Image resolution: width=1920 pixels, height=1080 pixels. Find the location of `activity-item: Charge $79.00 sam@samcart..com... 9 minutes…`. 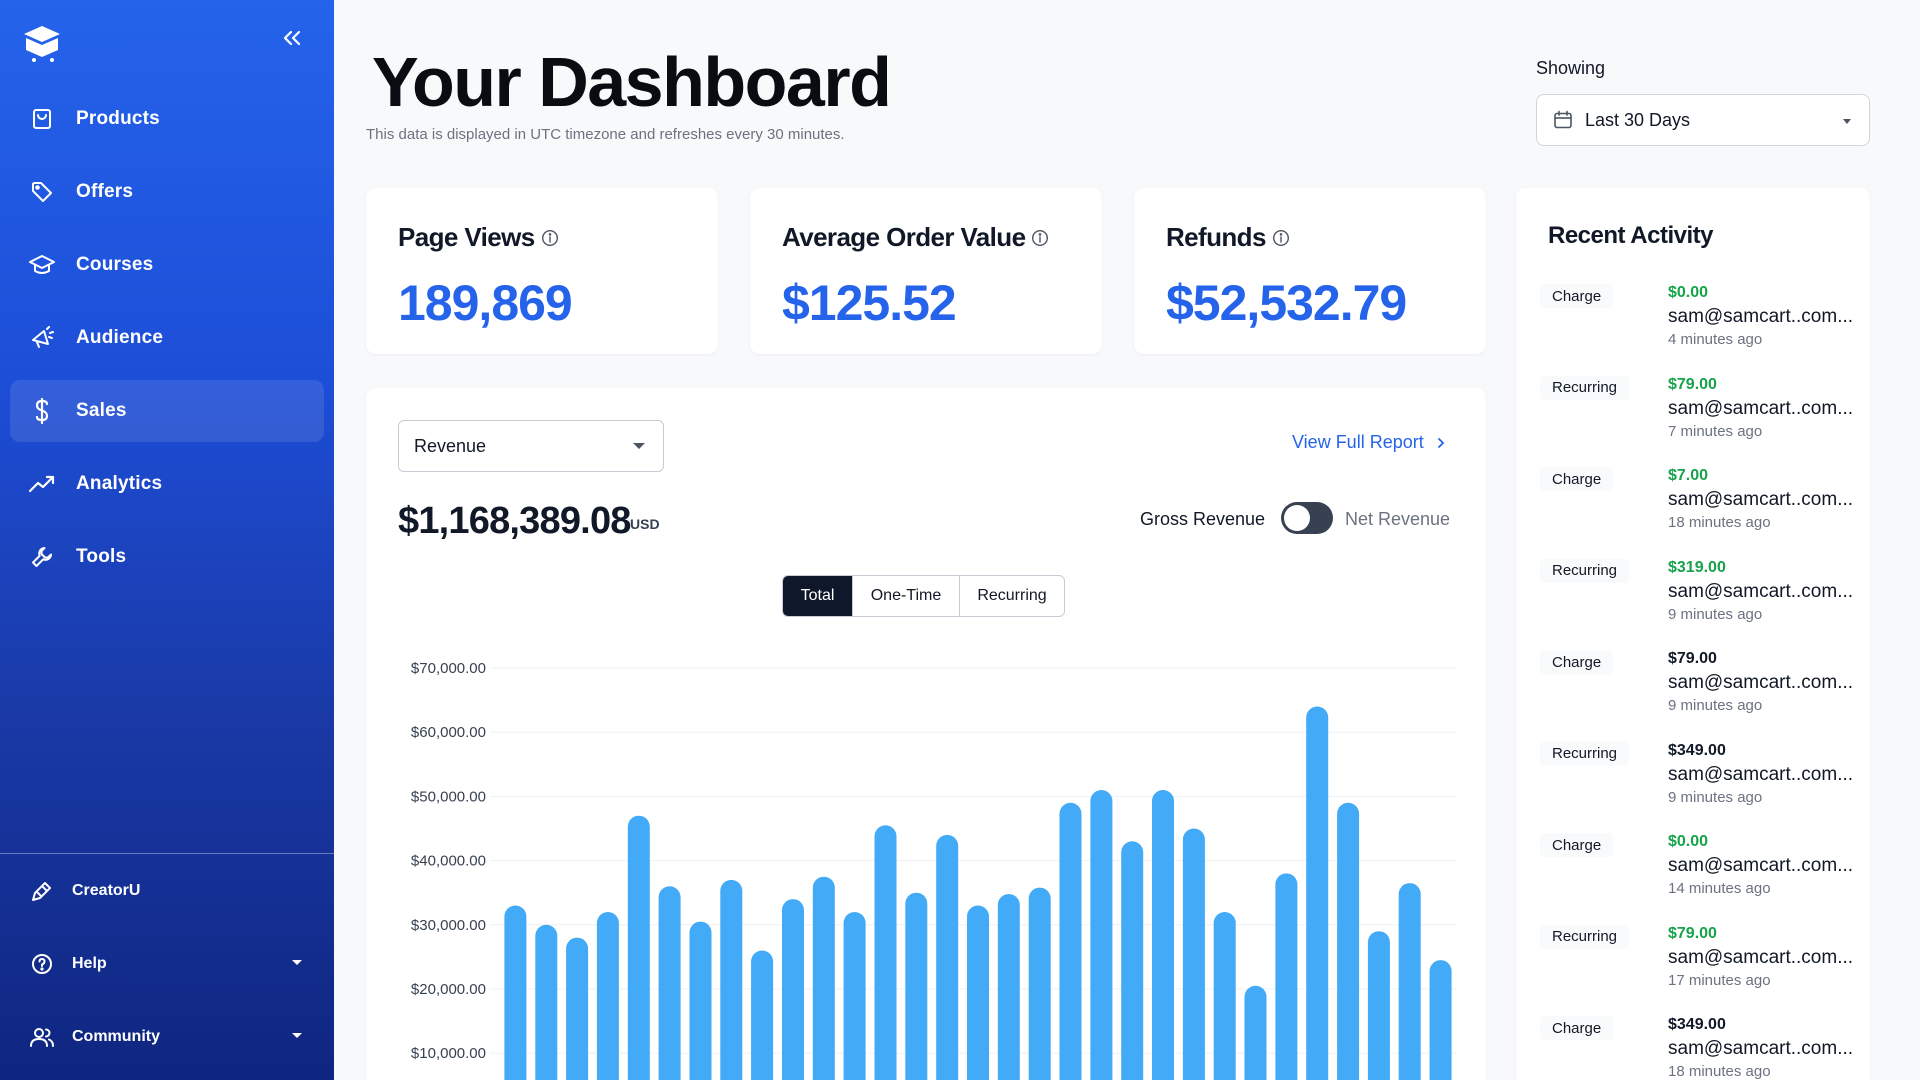

activity-item: Charge $79.00 sam@samcart..com... 9 minutes… is located at coordinates (1705, 692).